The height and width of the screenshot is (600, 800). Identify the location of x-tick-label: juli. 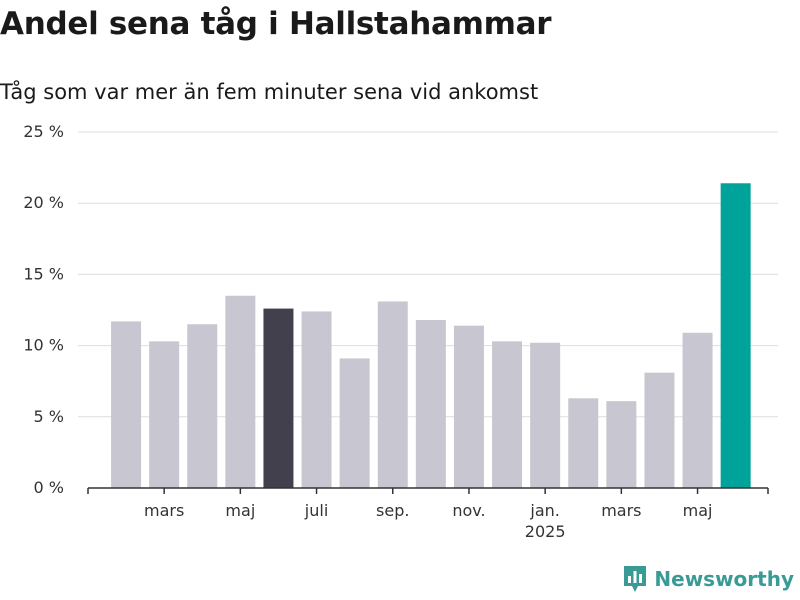
(316, 510).